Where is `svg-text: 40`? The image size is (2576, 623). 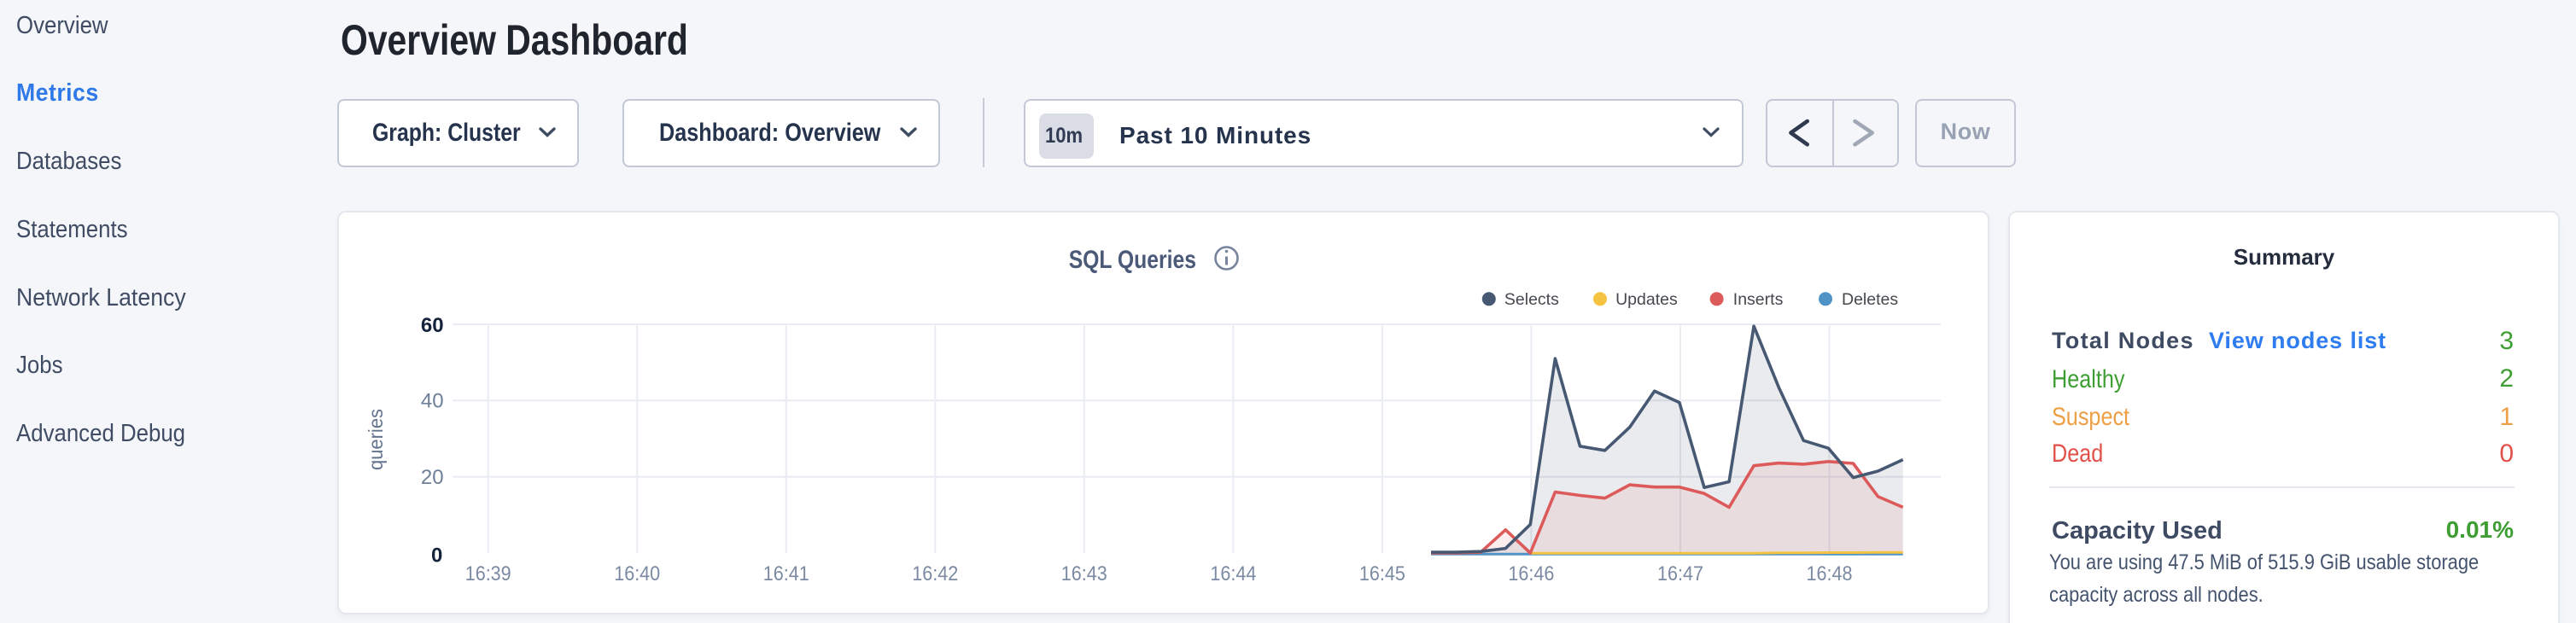 svg-text: 40 is located at coordinates (432, 401).